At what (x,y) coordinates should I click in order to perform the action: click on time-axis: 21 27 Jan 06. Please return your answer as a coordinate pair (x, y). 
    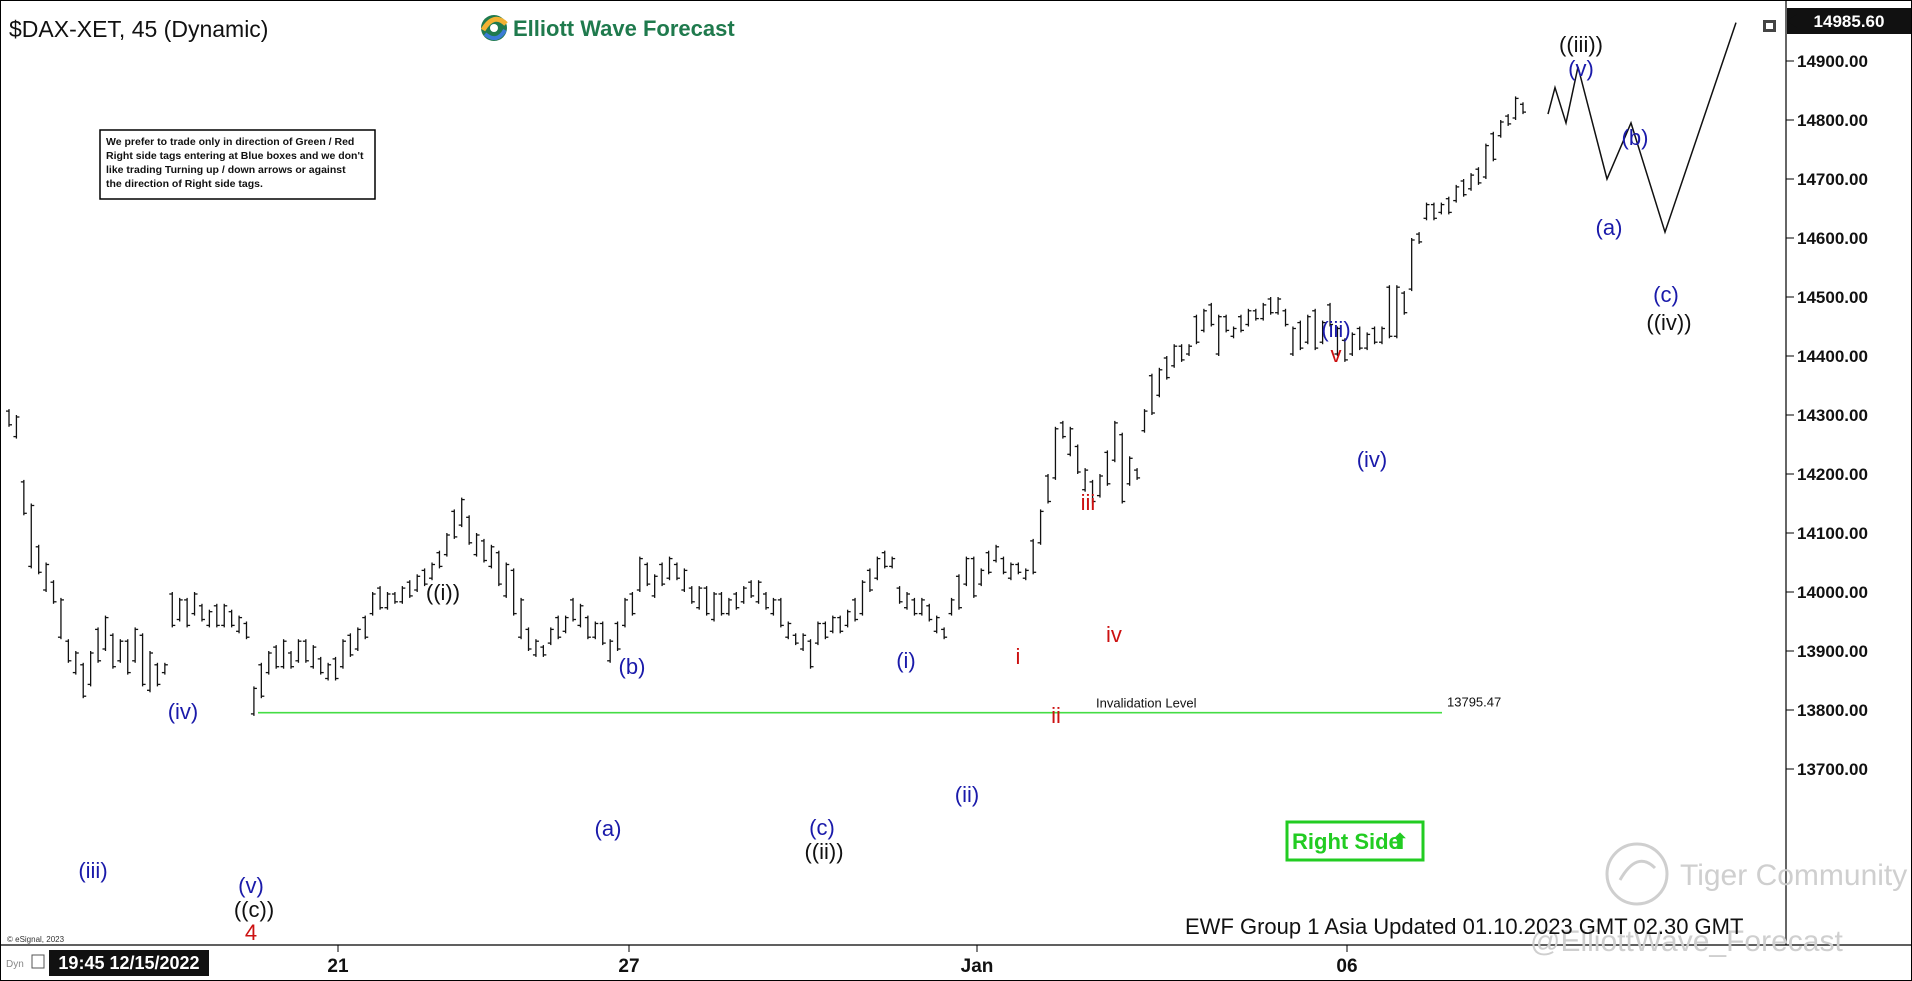
    Looking at the image, I should click on (842, 961).